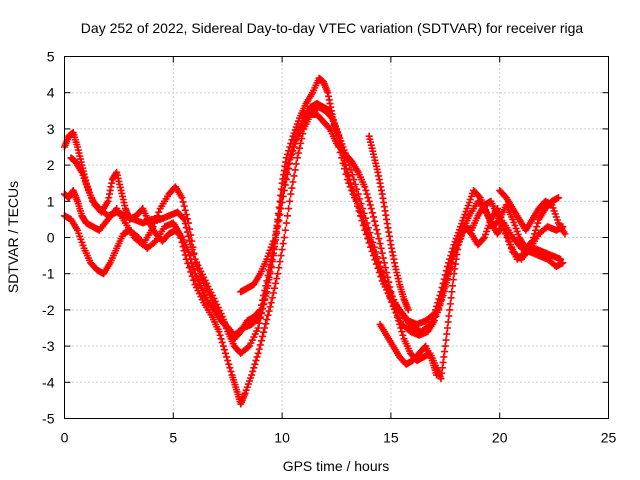 Image resolution: width=640 pixels, height=480 pixels. I want to click on x-tick-label: 15, so click(391, 438).